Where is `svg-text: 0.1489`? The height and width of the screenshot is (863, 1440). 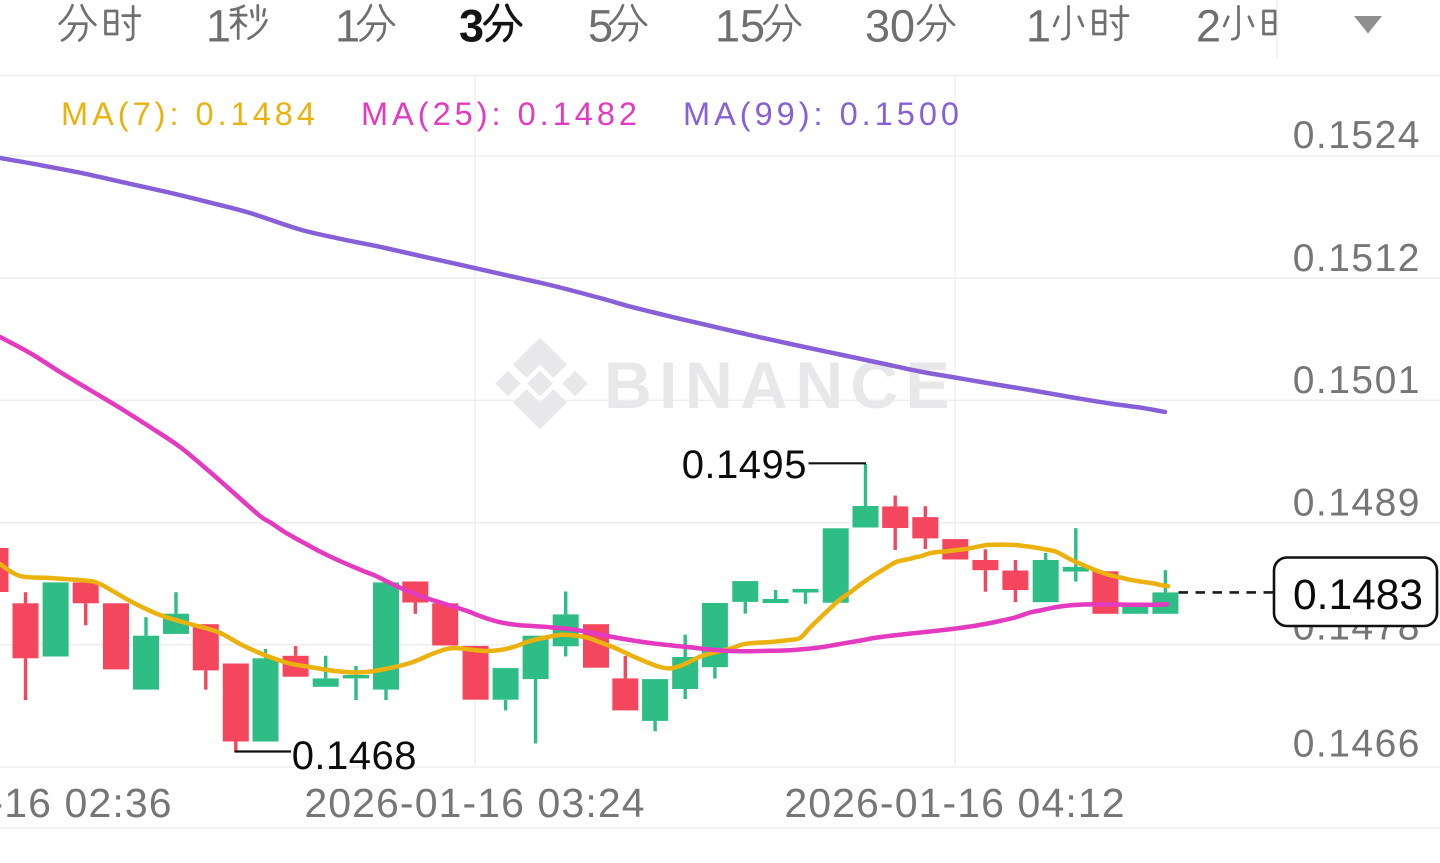
svg-text: 0.1489 is located at coordinates (1357, 503).